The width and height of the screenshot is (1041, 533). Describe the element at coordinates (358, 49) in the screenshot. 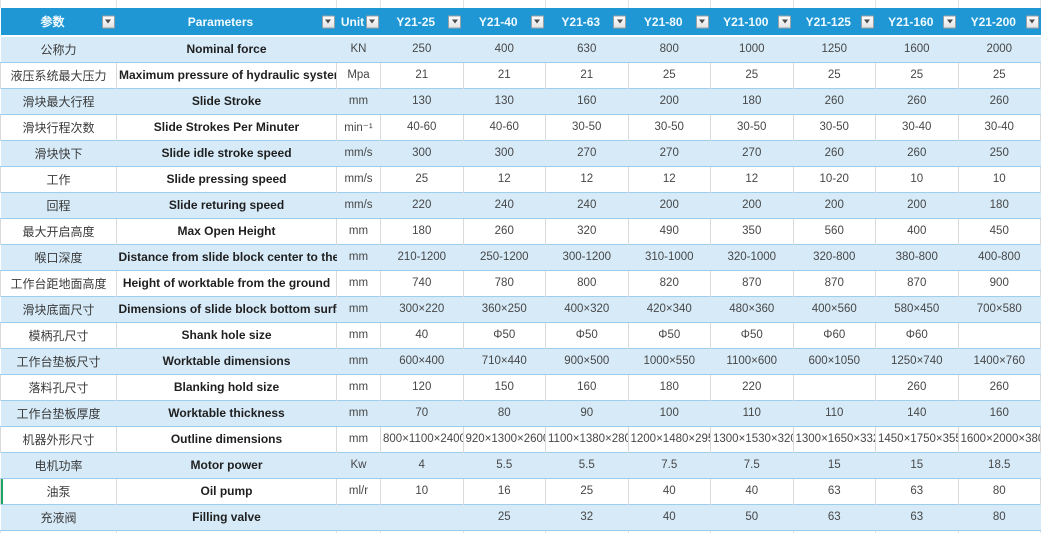

I see `unit-cell: KN` at that location.